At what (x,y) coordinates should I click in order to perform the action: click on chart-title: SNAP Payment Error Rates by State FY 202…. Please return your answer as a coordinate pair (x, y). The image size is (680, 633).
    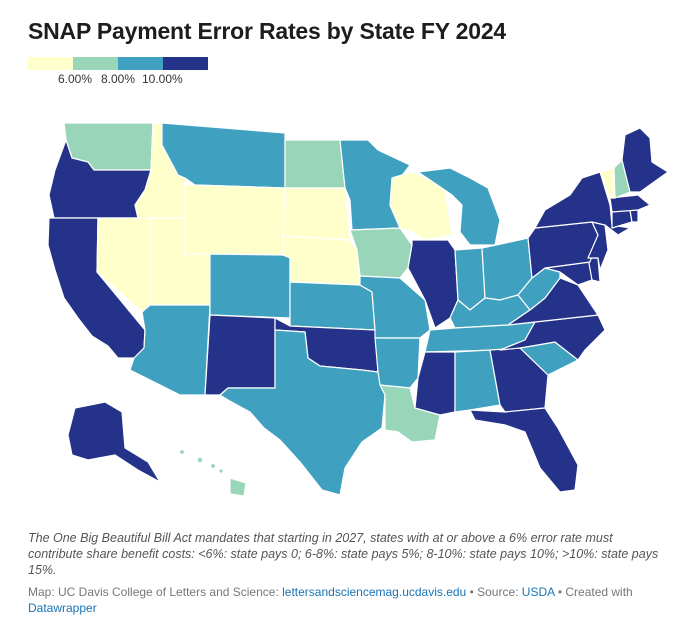
    Looking at the image, I should click on (267, 31).